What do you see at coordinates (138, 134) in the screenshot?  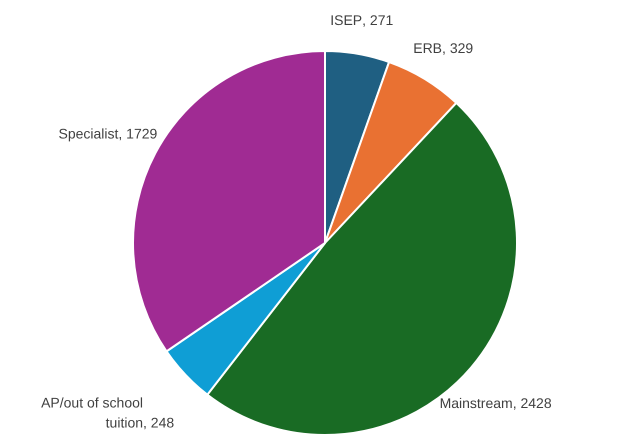 I see `data-label: , 1729` at bounding box center [138, 134].